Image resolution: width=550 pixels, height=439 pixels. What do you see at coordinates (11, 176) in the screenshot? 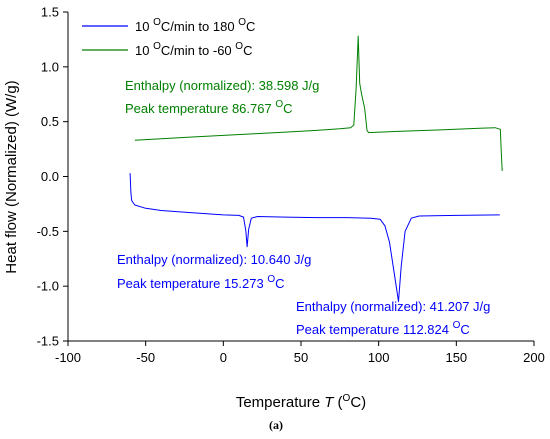
I see `y-axis-title: Heat flow (Normalized) (W/g)` at bounding box center [11, 176].